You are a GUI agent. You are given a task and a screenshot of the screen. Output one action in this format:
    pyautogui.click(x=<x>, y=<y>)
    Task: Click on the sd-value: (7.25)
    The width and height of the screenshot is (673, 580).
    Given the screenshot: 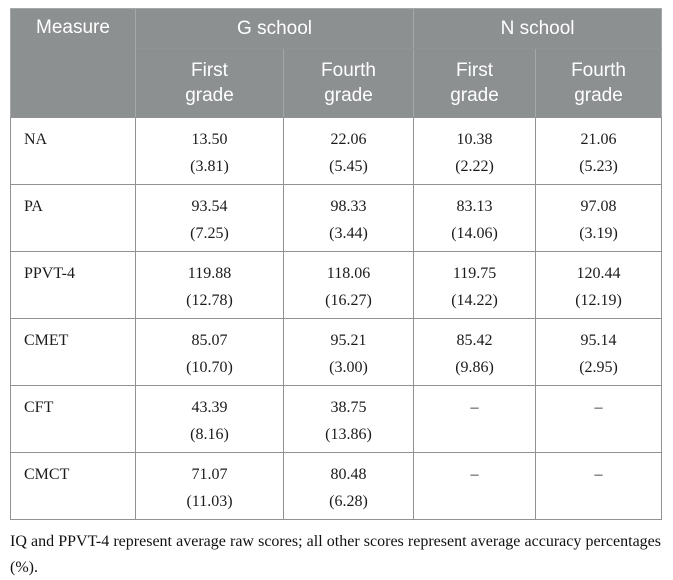 What is the action you would take?
    pyautogui.click(x=209, y=233)
    